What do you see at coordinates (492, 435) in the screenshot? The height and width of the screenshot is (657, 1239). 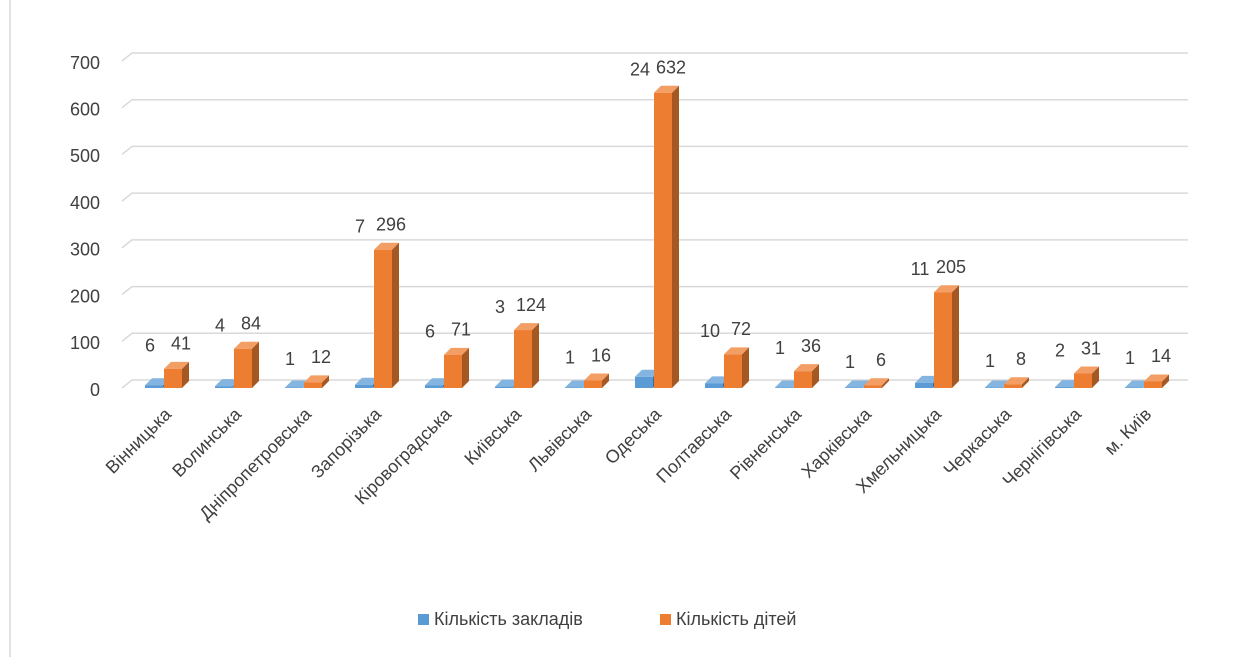 I see `x-tick-label: Київська` at bounding box center [492, 435].